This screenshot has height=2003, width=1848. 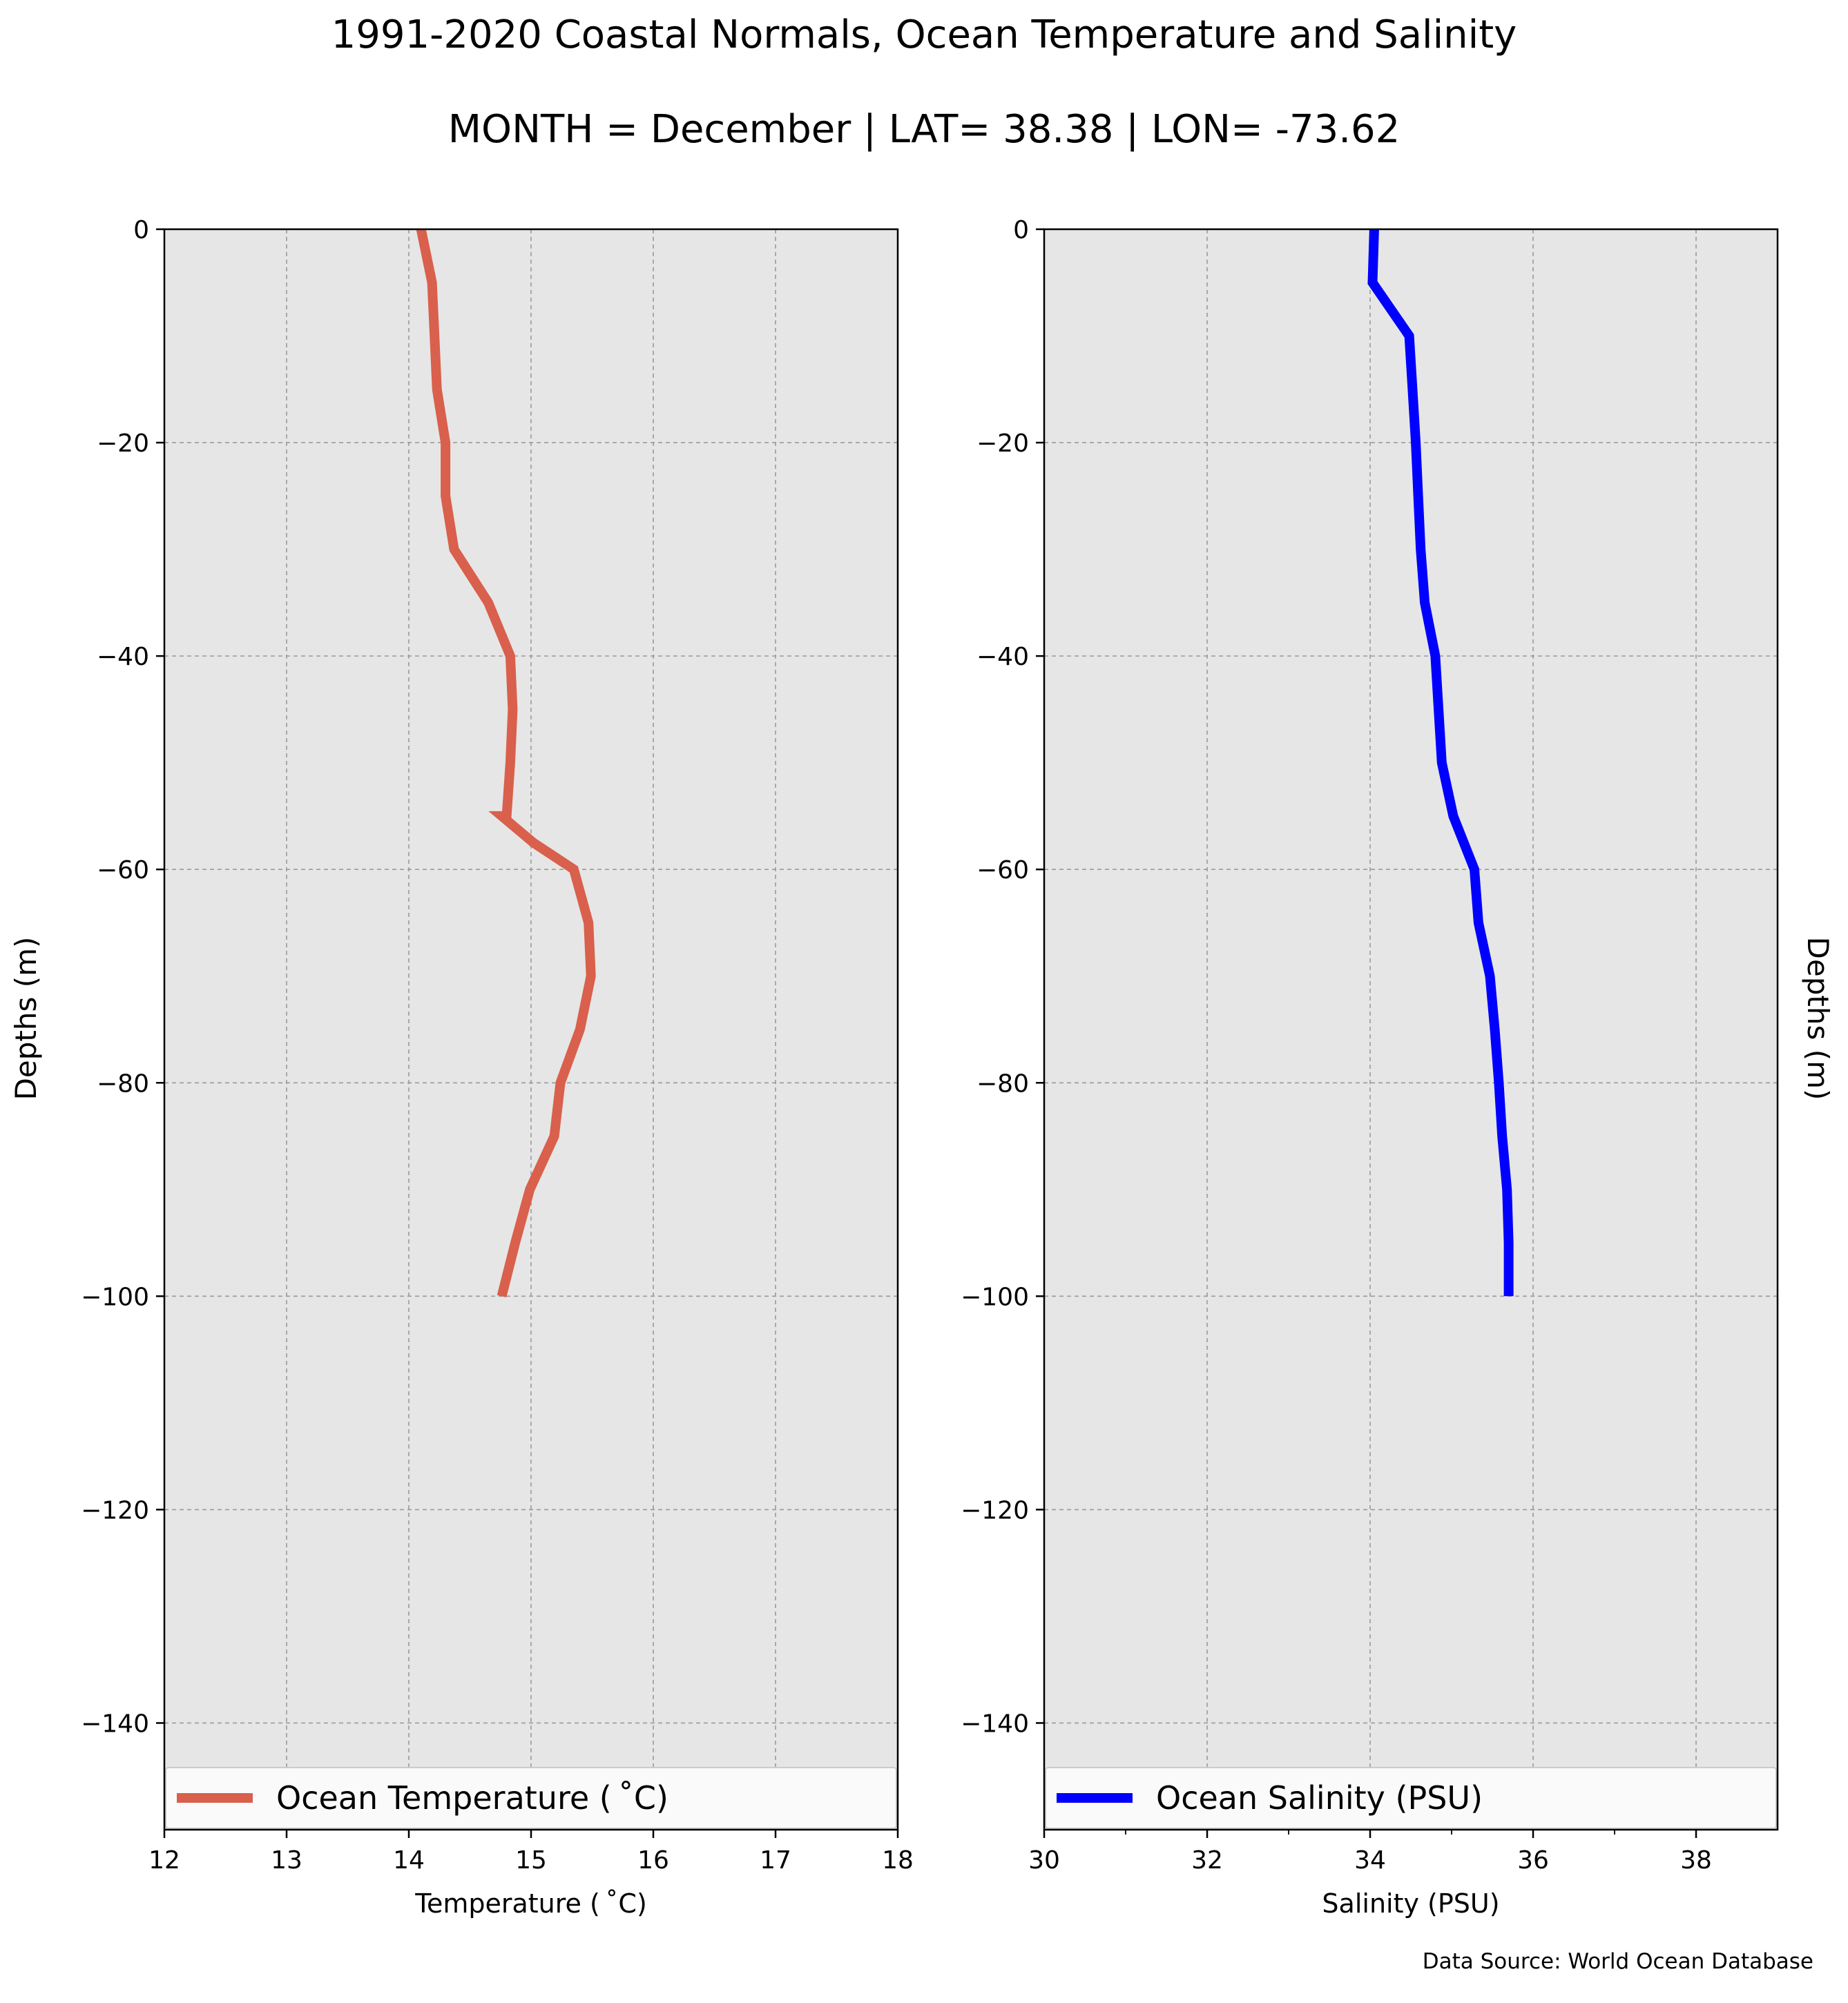 What do you see at coordinates (409, 1861) in the screenshot?
I see `x-tick-label: 14` at bounding box center [409, 1861].